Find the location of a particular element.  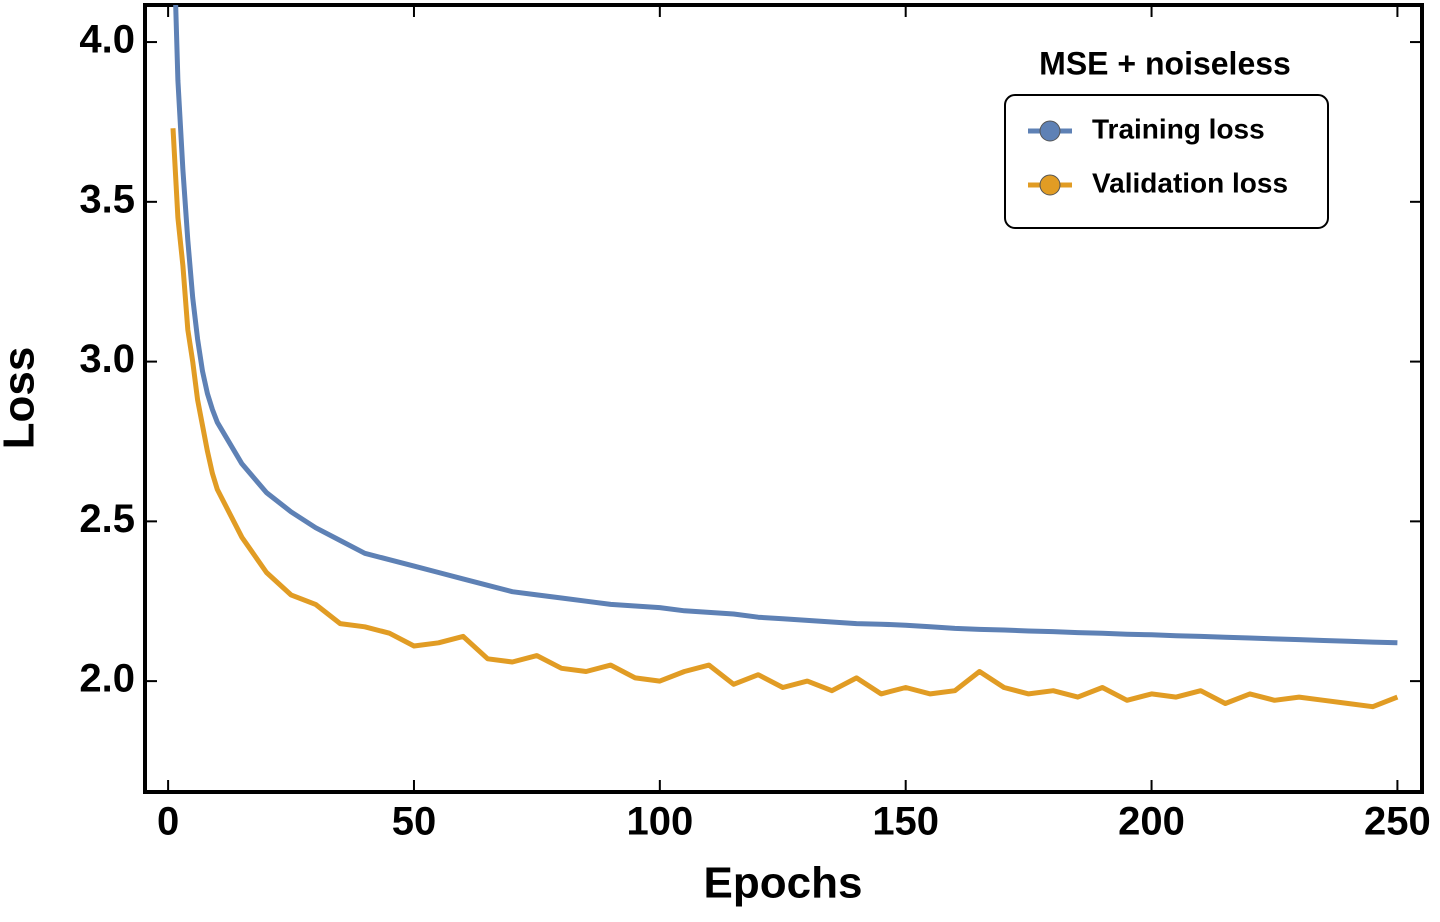

x-tick-label: 250 is located at coordinates (1397, 822).